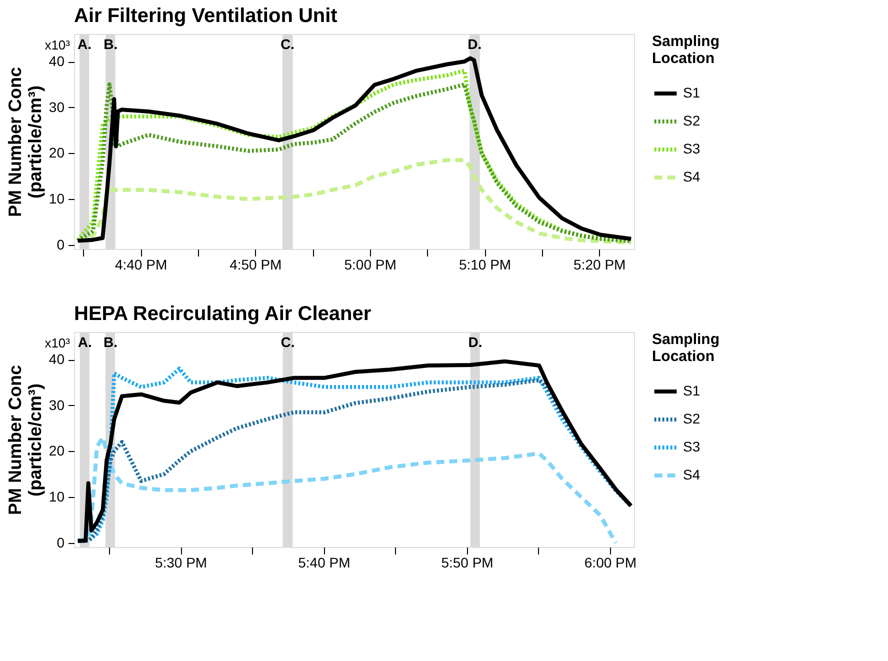 The width and height of the screenshot is (888, 661). Describe the element at coordinates (181, 562) in the screenshot. I see `x-tick-label: 5:30 PM` at that location.